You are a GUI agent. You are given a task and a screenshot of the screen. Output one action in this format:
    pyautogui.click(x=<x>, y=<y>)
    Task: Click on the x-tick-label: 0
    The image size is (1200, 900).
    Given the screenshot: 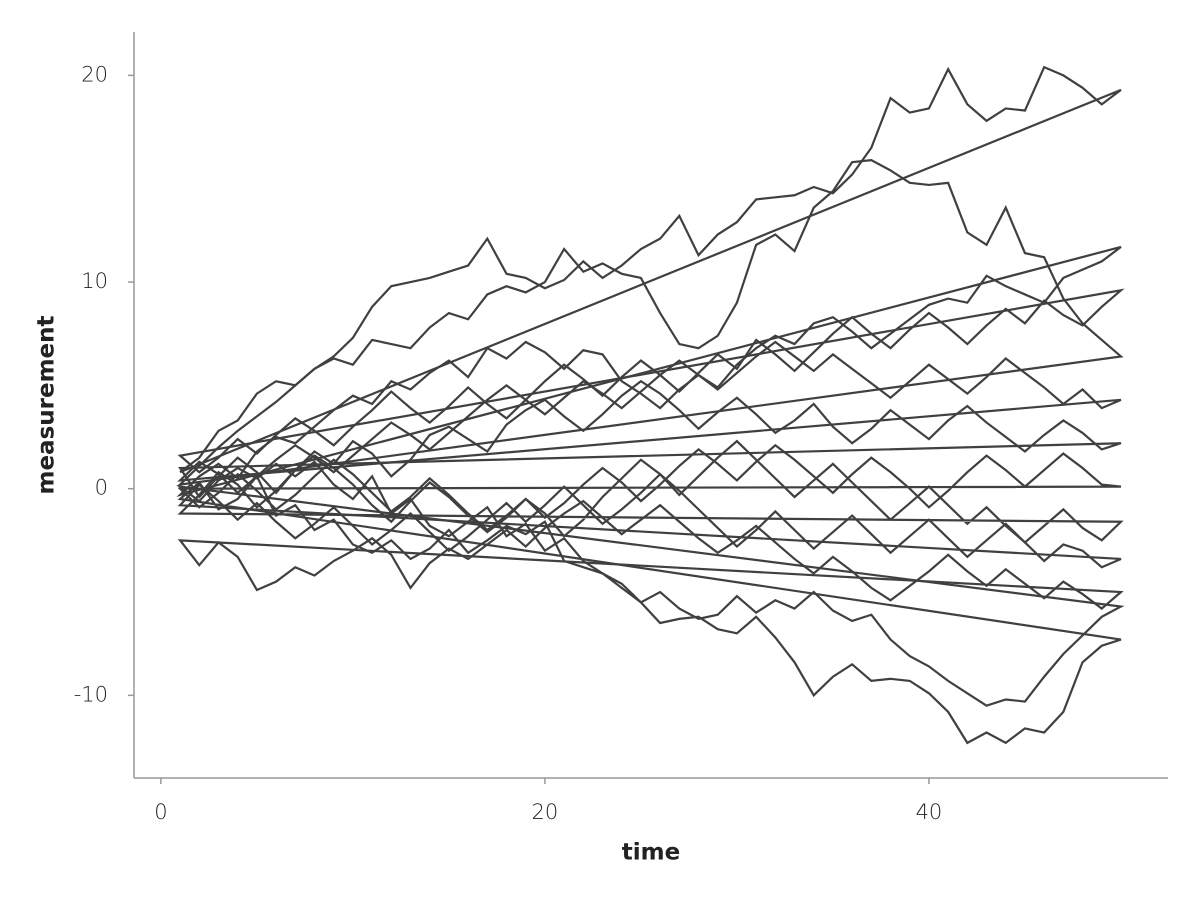 What is the action you would take?
    pyautogui.click(x=160, y=812)
    